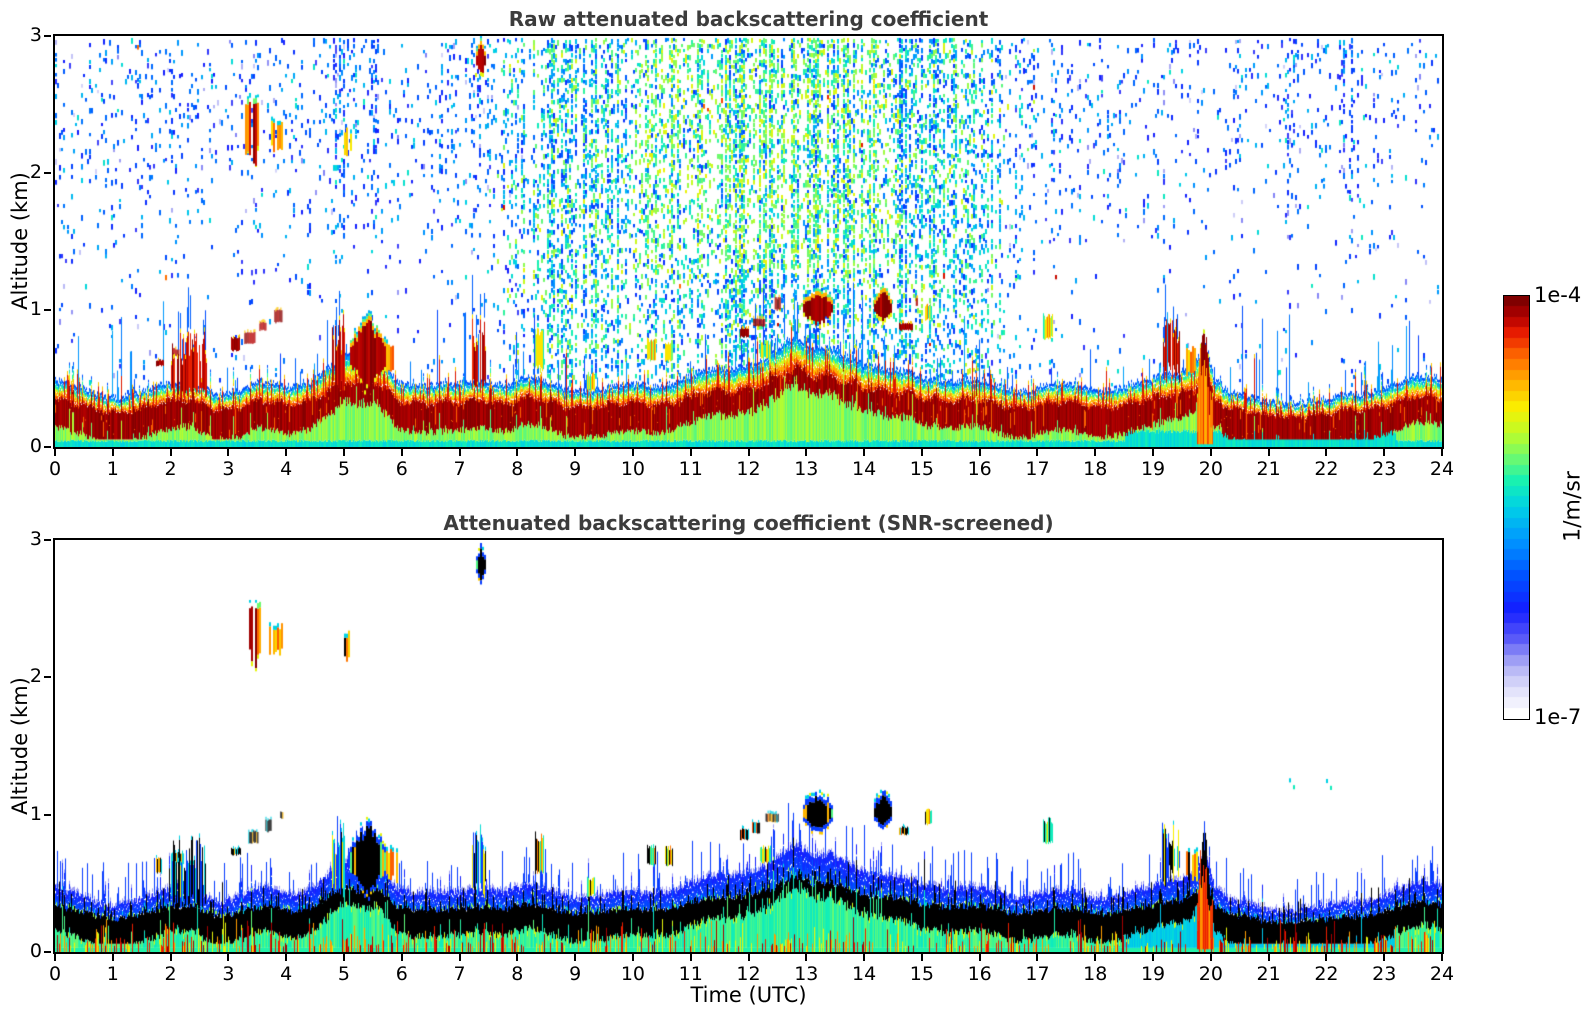 The width and height of the screenshot is (1595, 1020). Describe the element at coordinates (1558, 717) in the screenshot. I see `colorbar-min-label: 1e-7` at that location.